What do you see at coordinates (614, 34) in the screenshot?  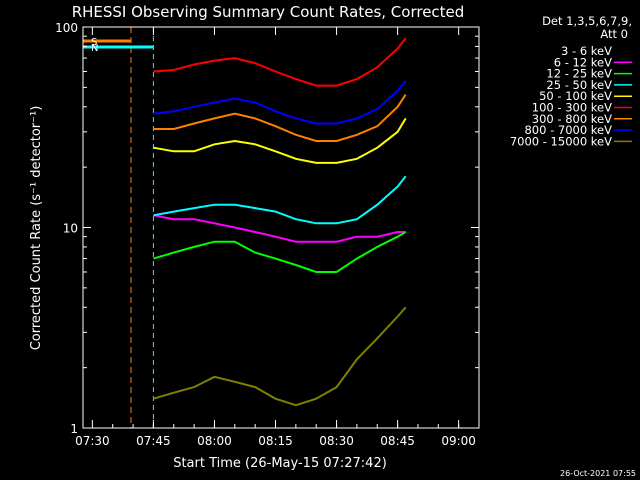 I see `legend-header-line-2: Att 0` at bounding box center [614, 34].